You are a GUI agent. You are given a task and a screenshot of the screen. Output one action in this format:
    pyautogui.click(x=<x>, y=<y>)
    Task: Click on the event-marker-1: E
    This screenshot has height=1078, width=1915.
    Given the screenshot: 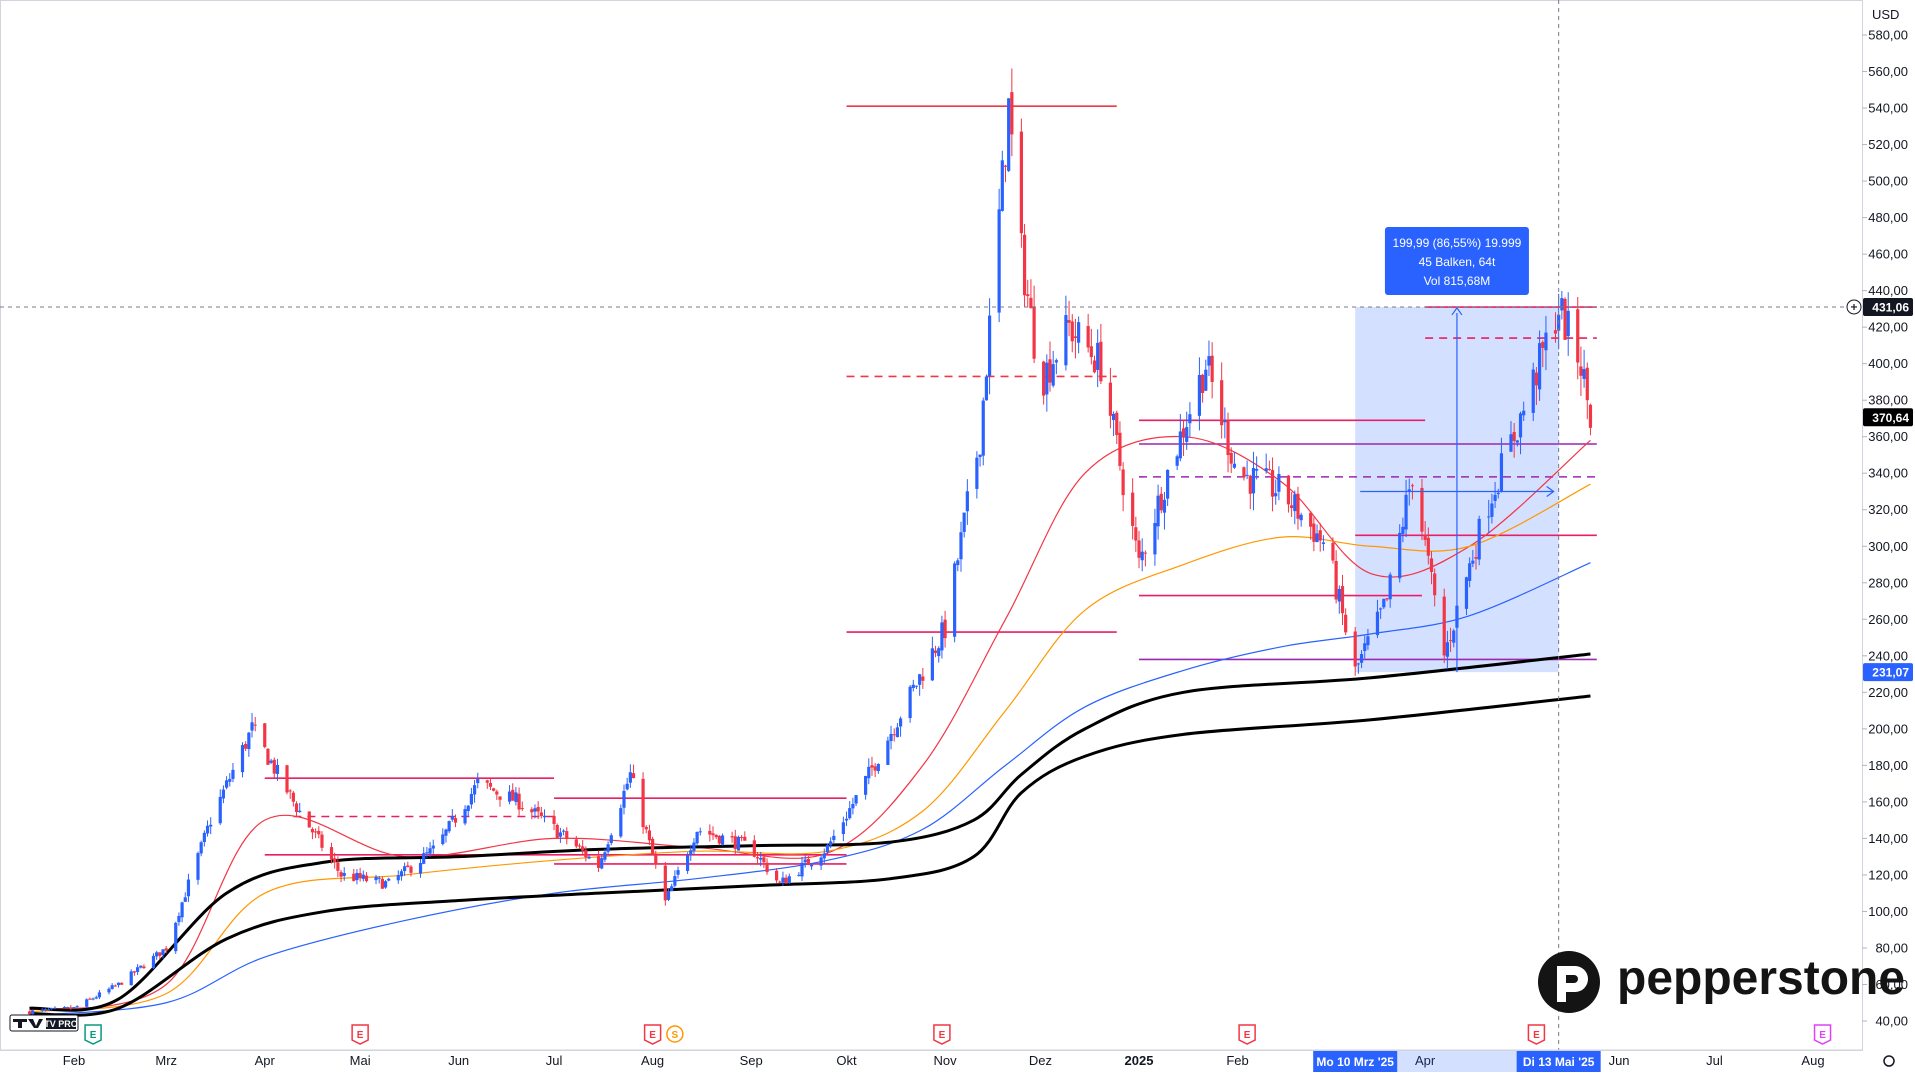 What is the action you would take?
    pyautogui.click(x=360, y=1034)
    